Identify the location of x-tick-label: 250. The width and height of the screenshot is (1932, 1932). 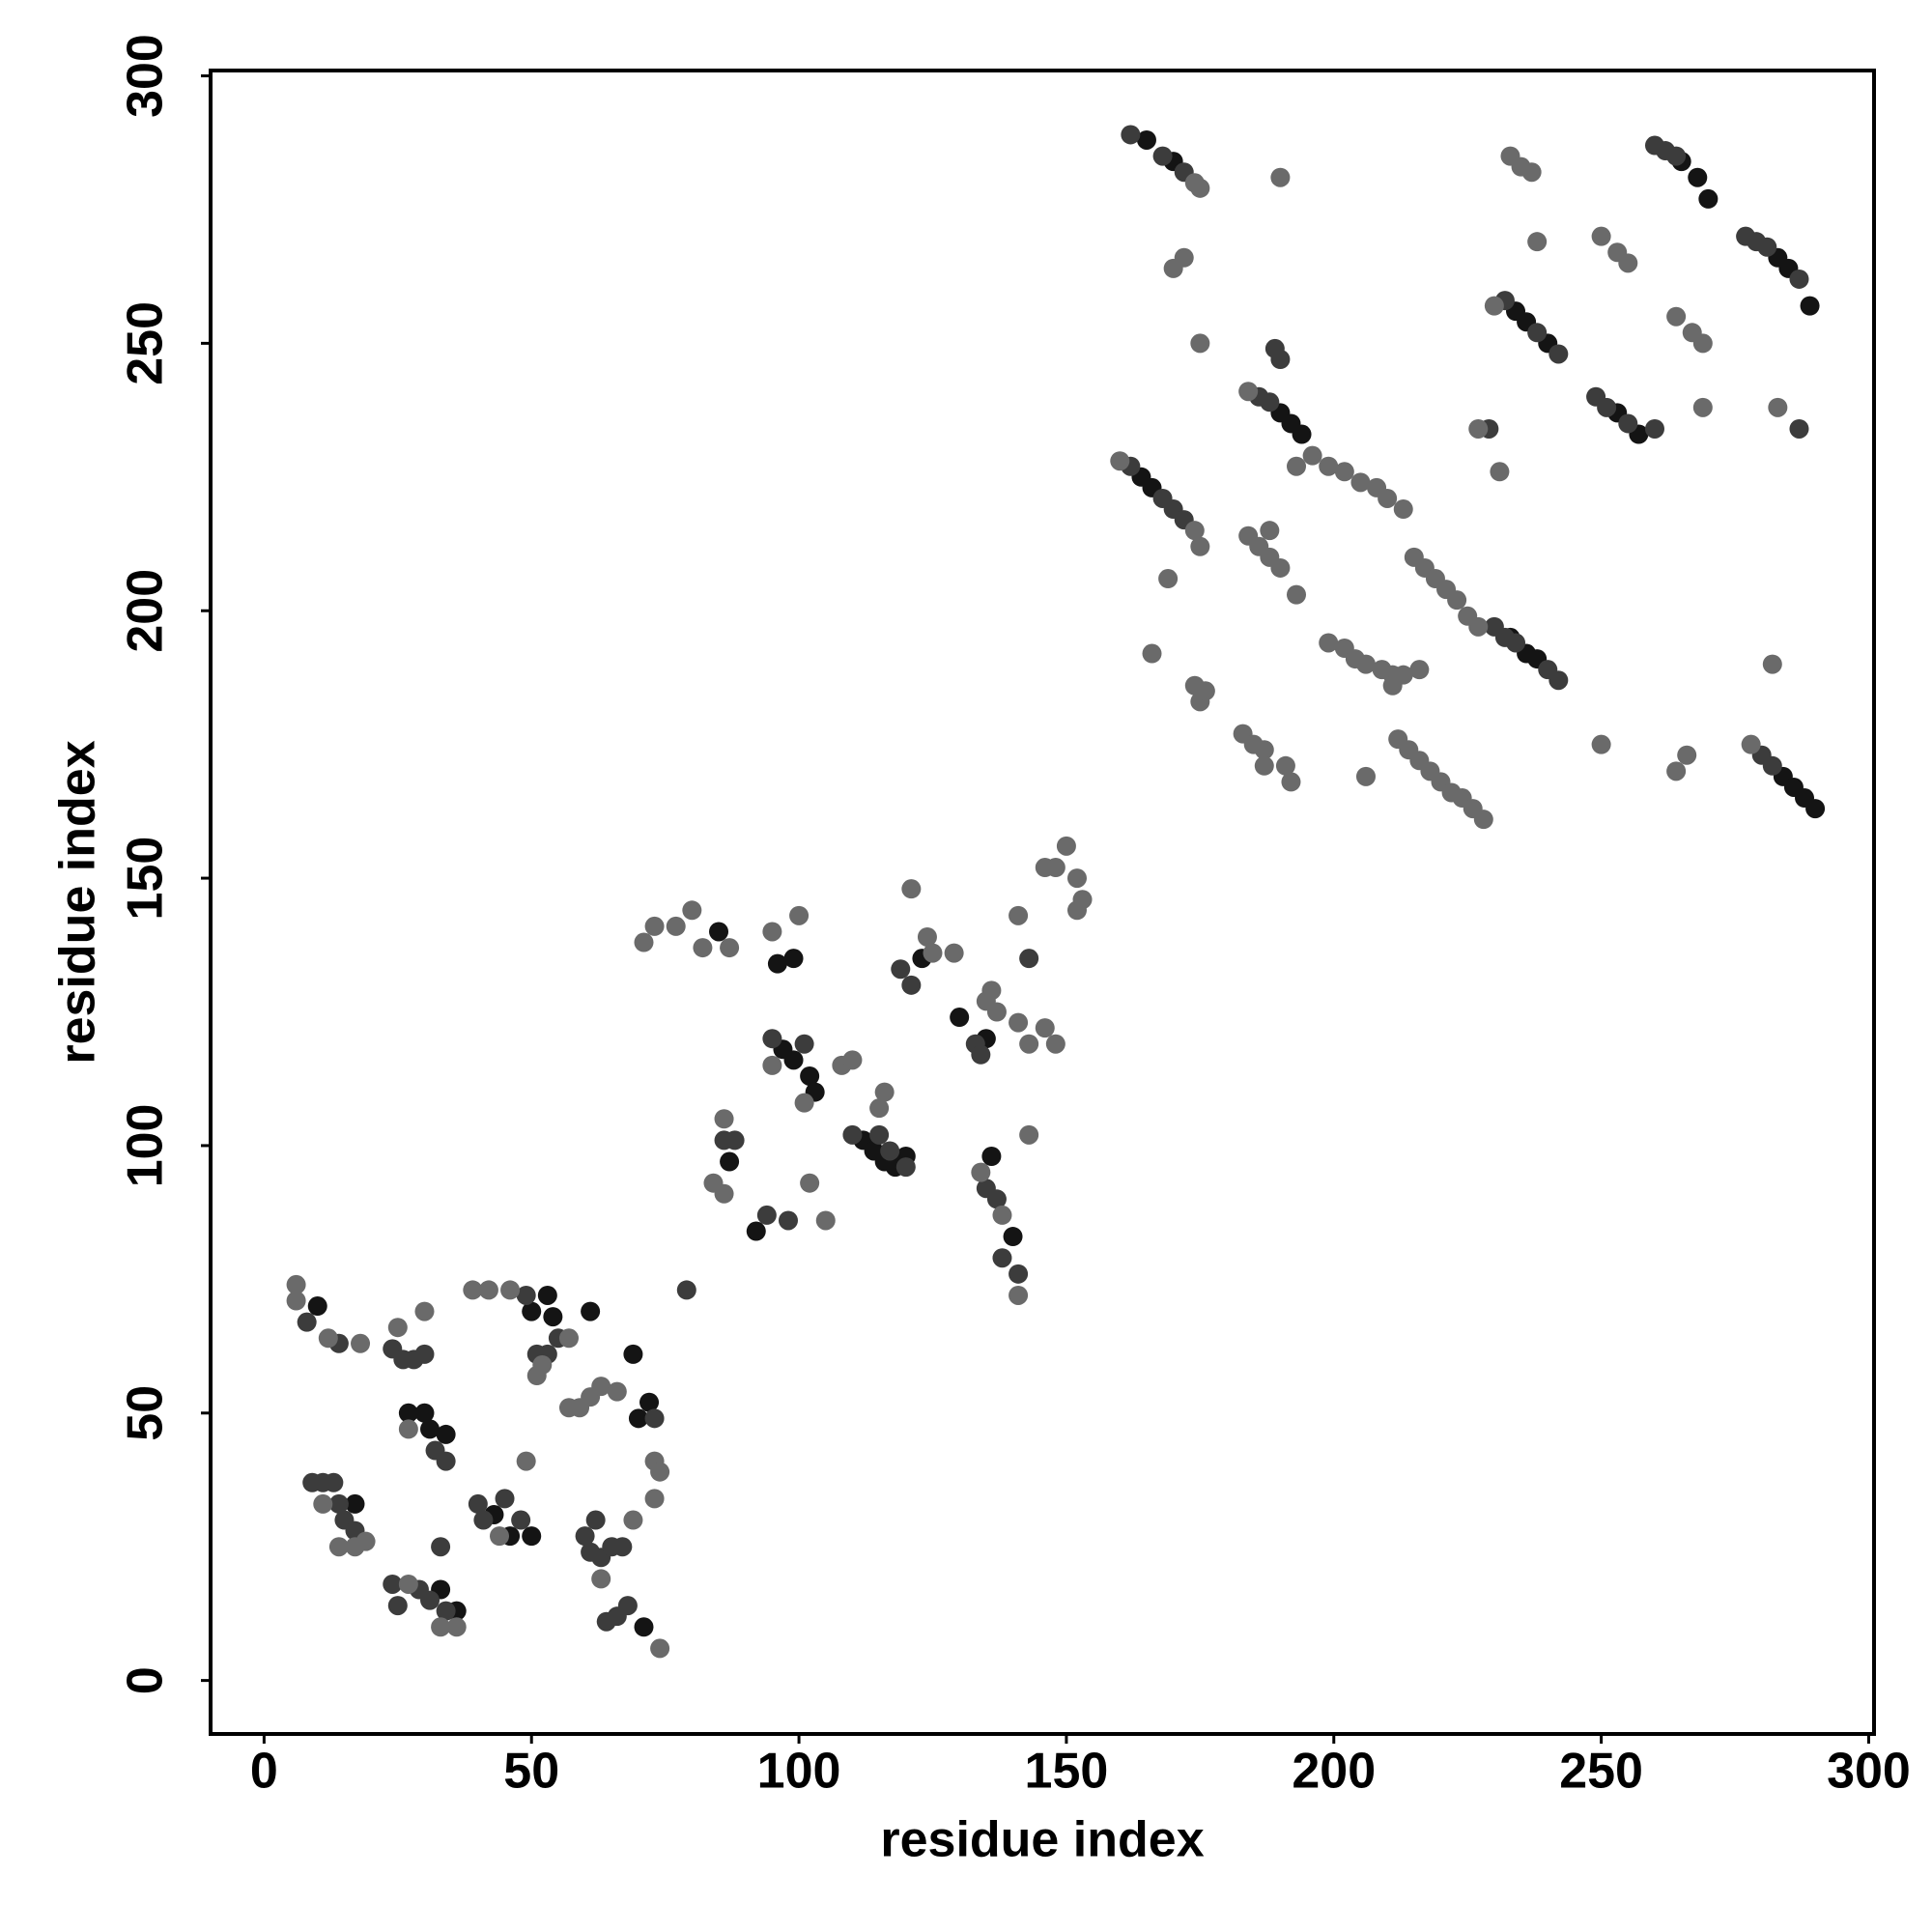
(1601, 1772).